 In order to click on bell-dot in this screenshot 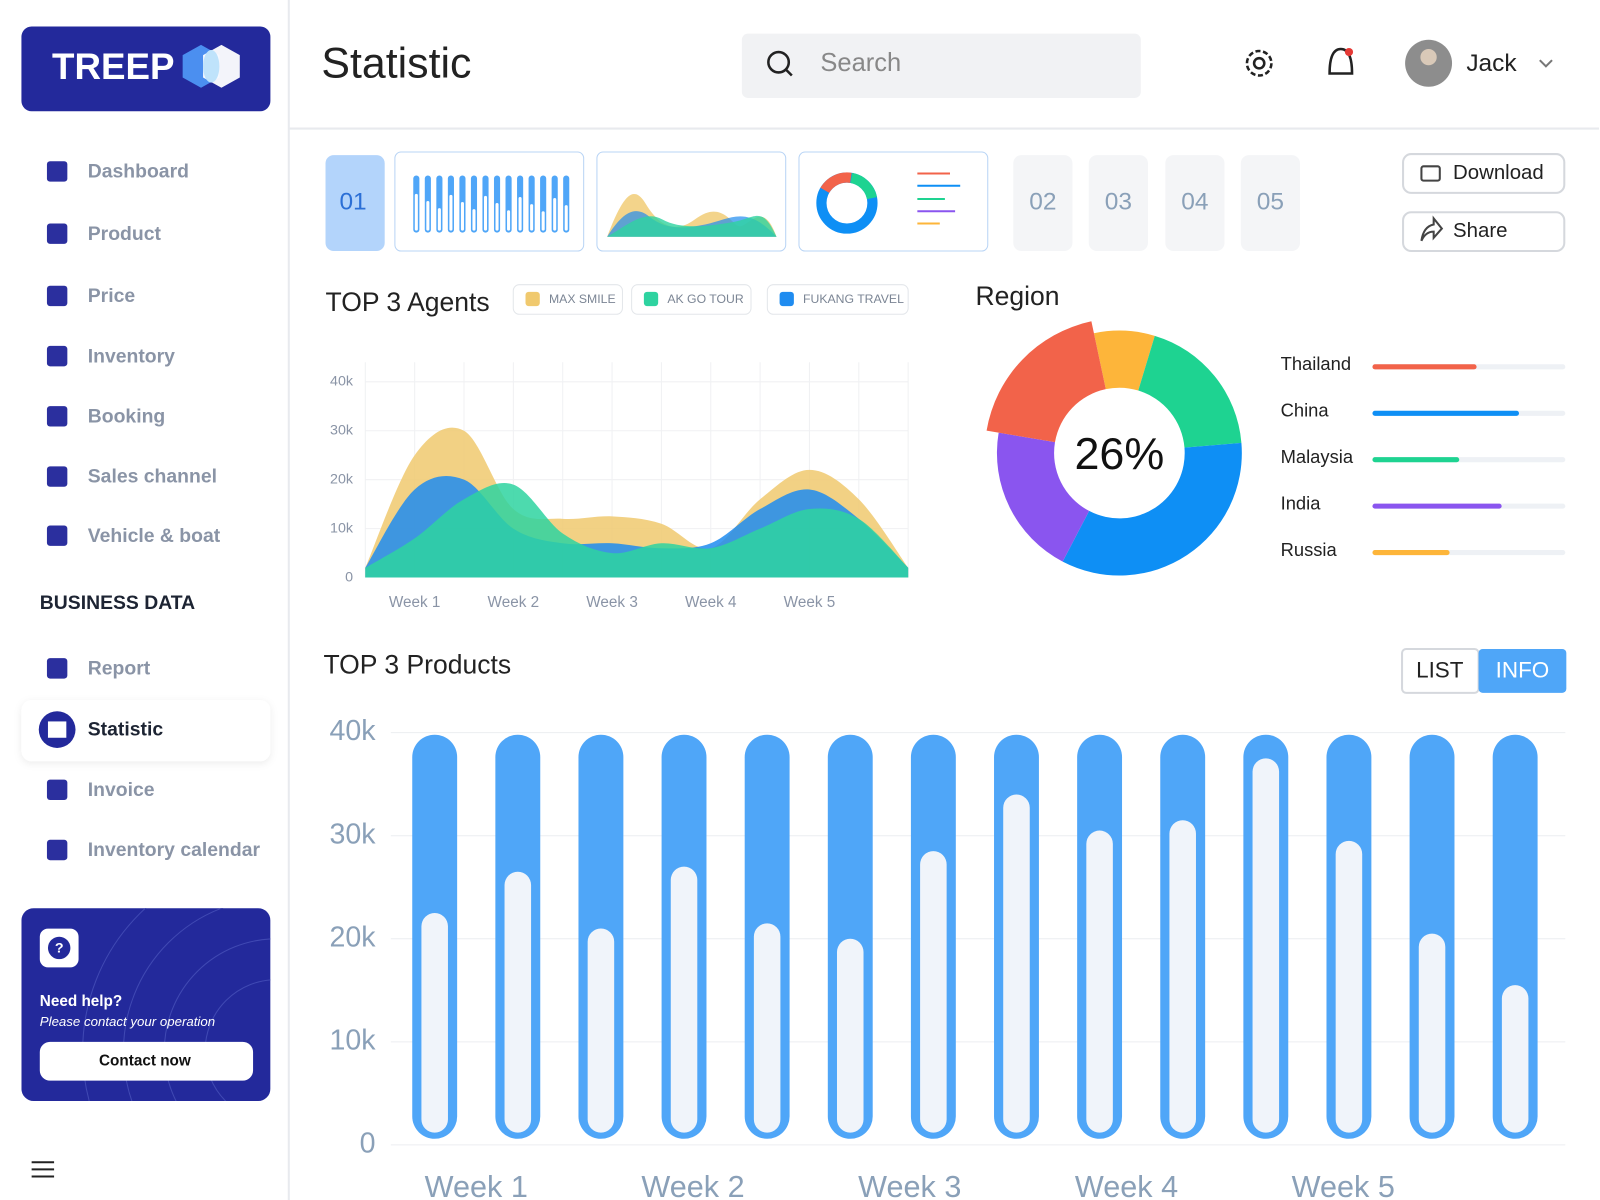, I will do `click(1349, 52)`.